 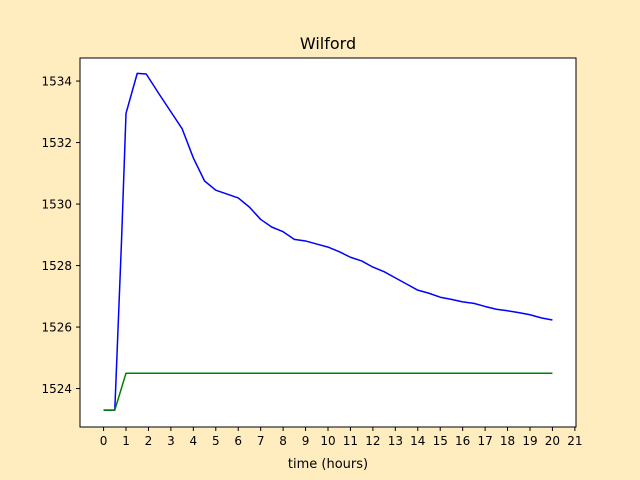 I want to click on x-tick-label: 21, so click(x=574, y=441).